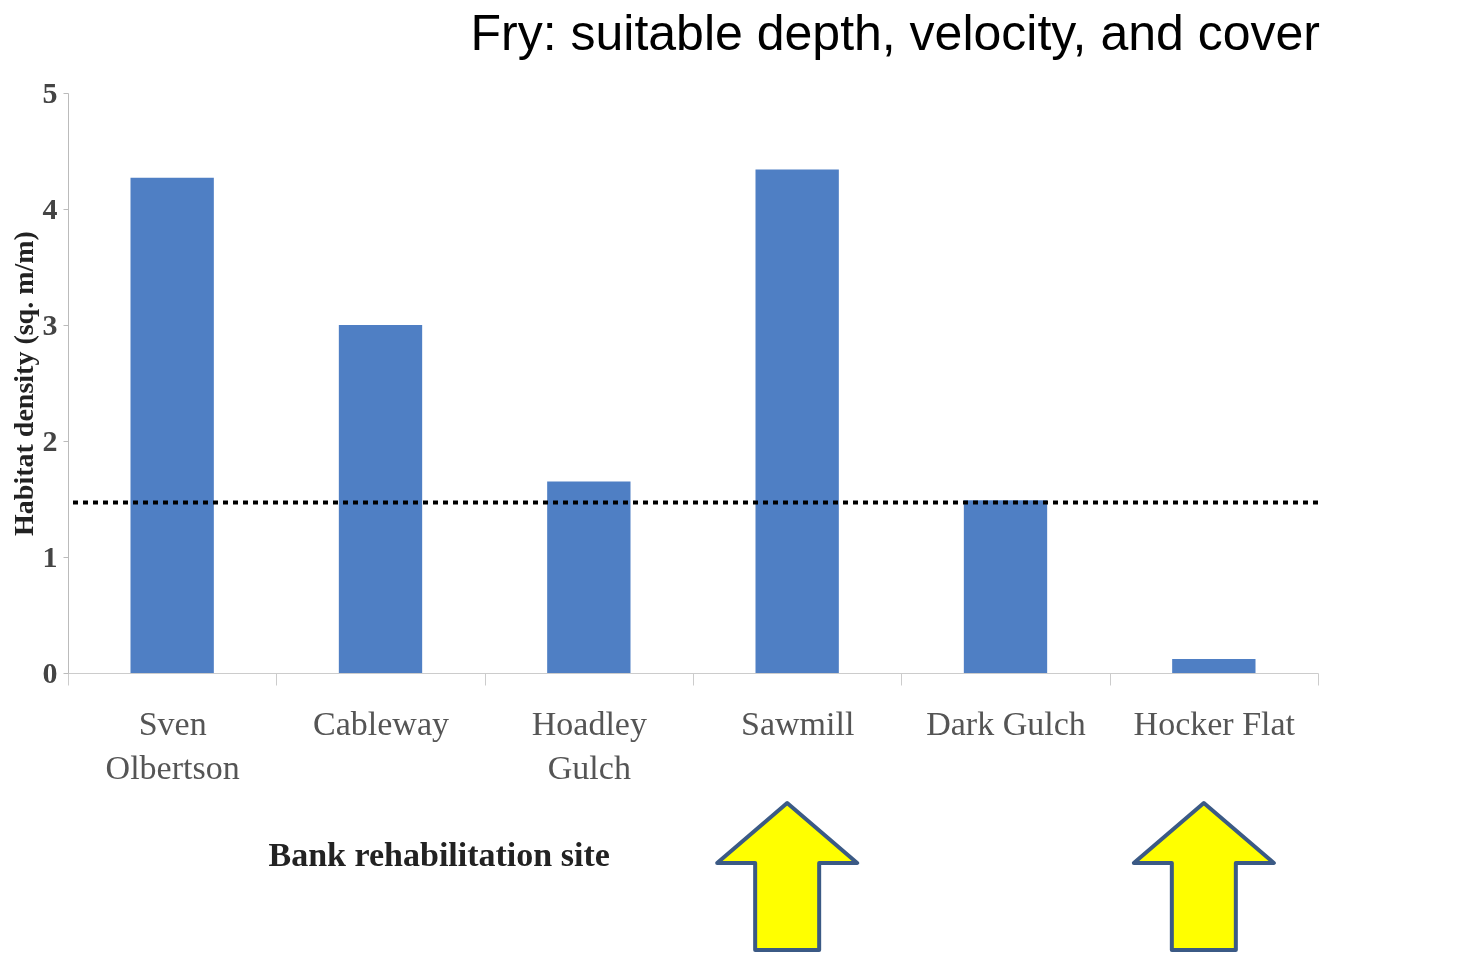 The image size is (1474, 957). I want to click on x-tick-label: Cableway, so click(381, 723).